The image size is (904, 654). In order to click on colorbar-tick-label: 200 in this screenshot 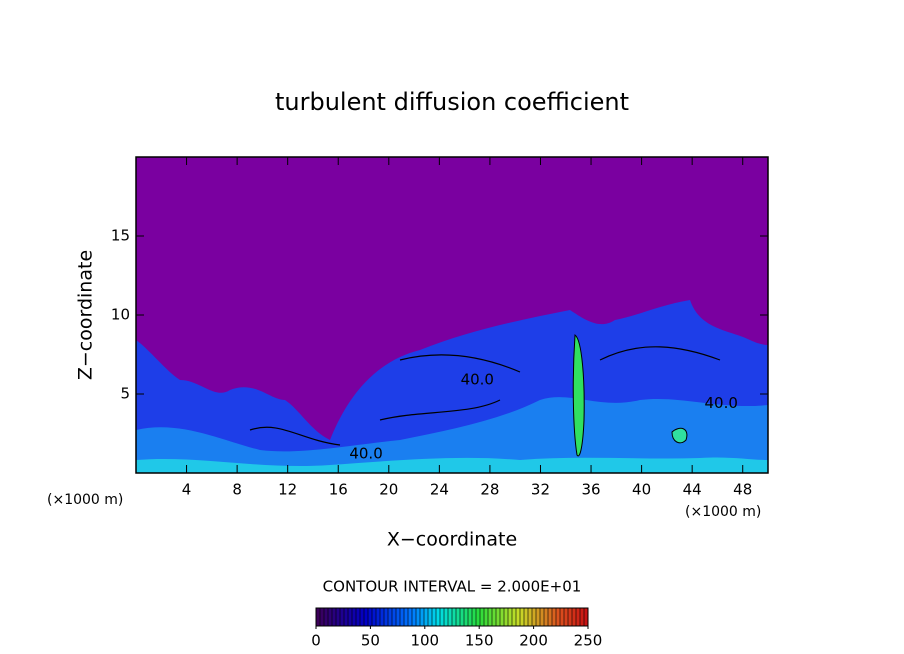, I will do `click(533, 641)`.